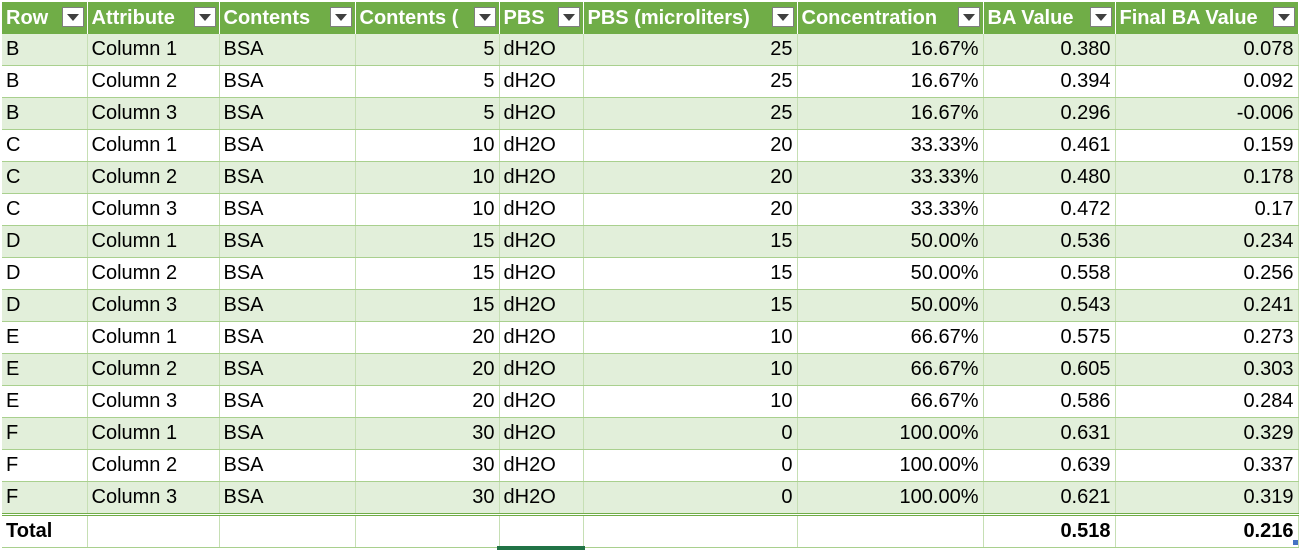  Describe the element at coordinates (1207, 498) in the screenshot. I see `table-cell: 0.319` at that location.